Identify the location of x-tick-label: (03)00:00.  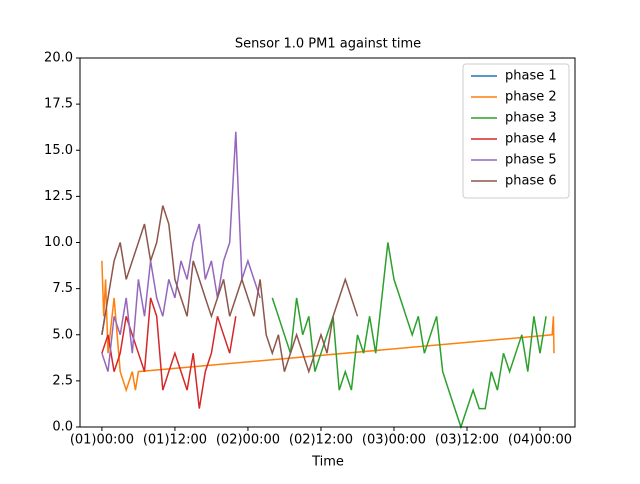
(394, 440).